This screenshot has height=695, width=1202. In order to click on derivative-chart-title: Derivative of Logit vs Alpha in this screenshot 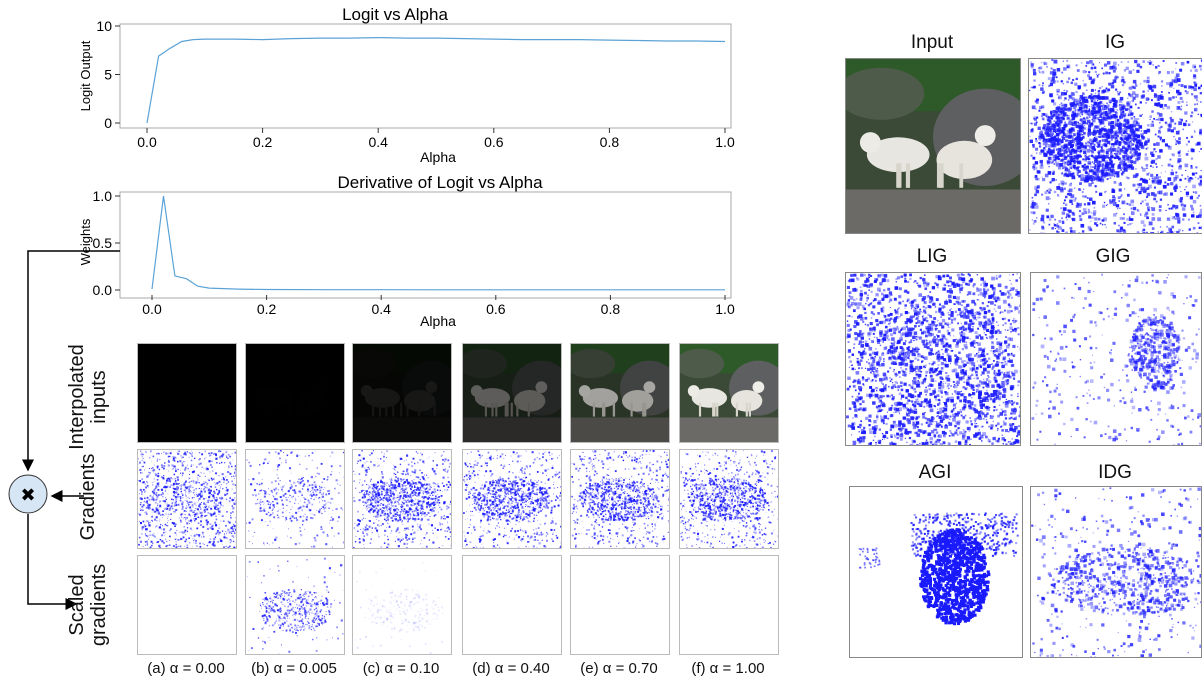, I will do `click(440, 182)`.